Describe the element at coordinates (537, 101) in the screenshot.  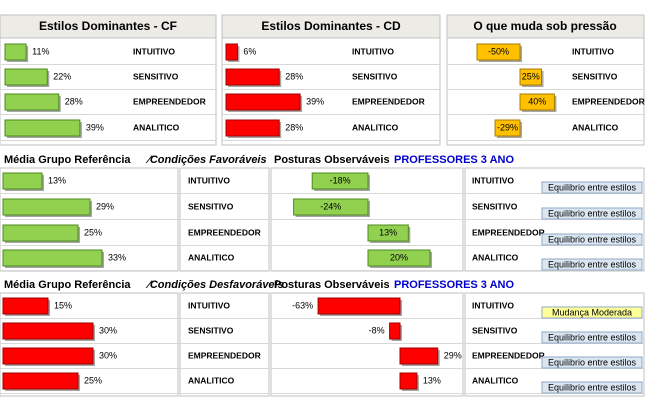
I see `value-label: 40%` at that location.